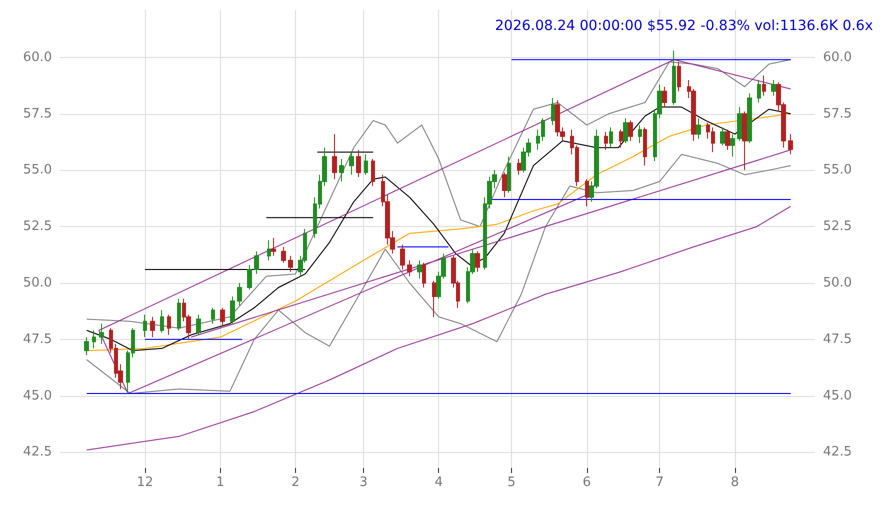 This screenshot has height=505, width=888. I want to click on x-tick-label: 1, so click(220, 482).